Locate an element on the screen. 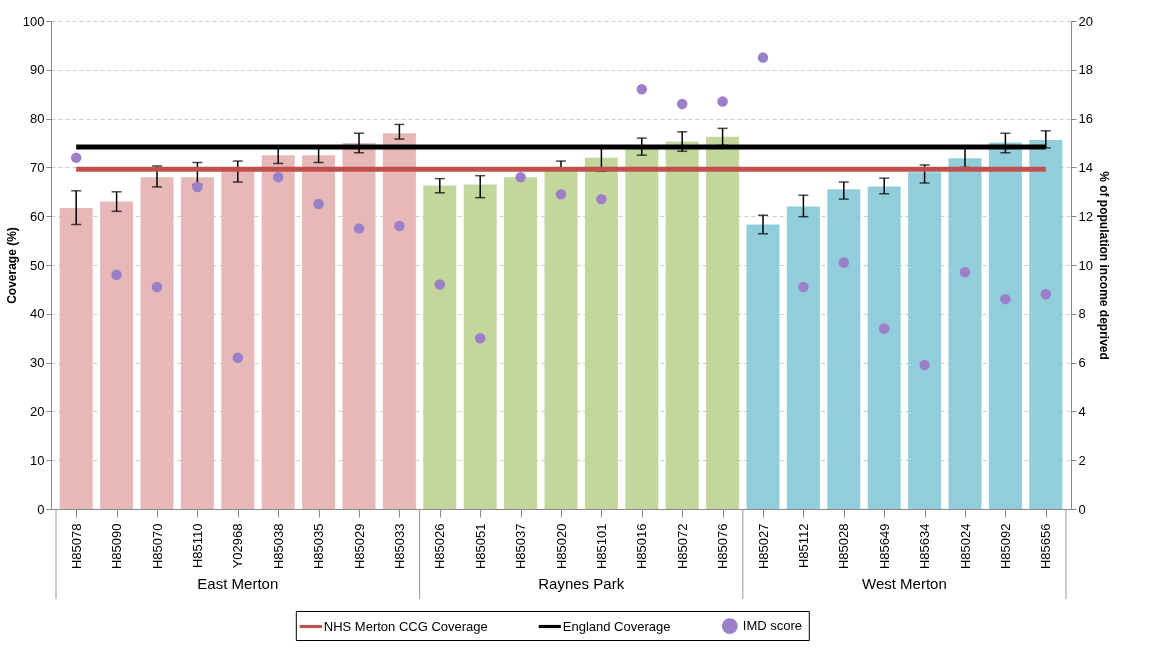 This screenshot has height=662, width=1161. x-tick-label: H85656 is located at coordinates (1046, 546).